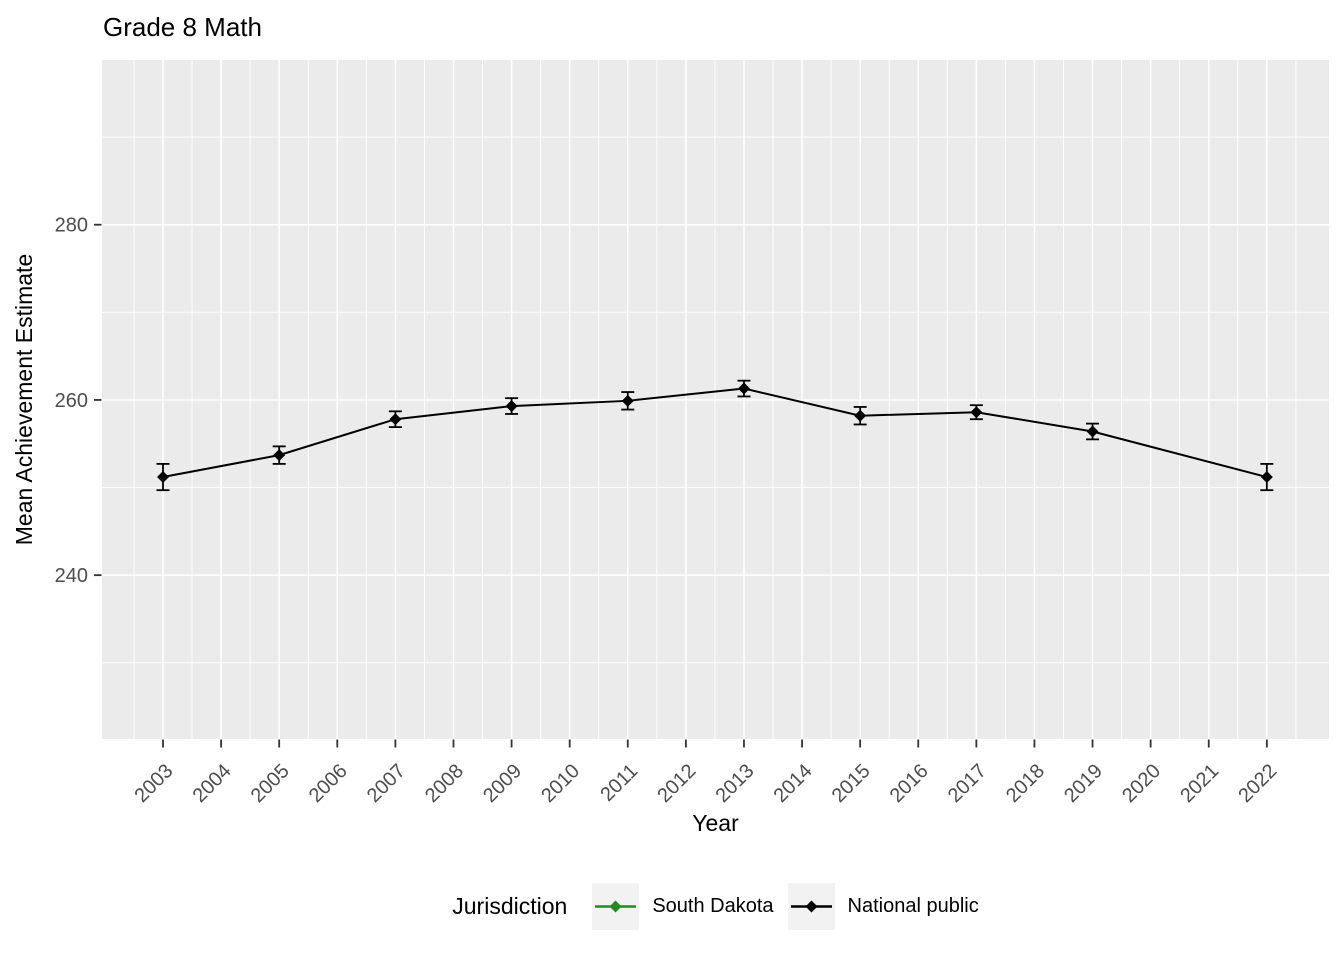 The height and width of the screenshot is (960, 1344). Describe the element at coordinates (386, 783) in the screenshot. I see `x-tick-label: 2007` at that location.